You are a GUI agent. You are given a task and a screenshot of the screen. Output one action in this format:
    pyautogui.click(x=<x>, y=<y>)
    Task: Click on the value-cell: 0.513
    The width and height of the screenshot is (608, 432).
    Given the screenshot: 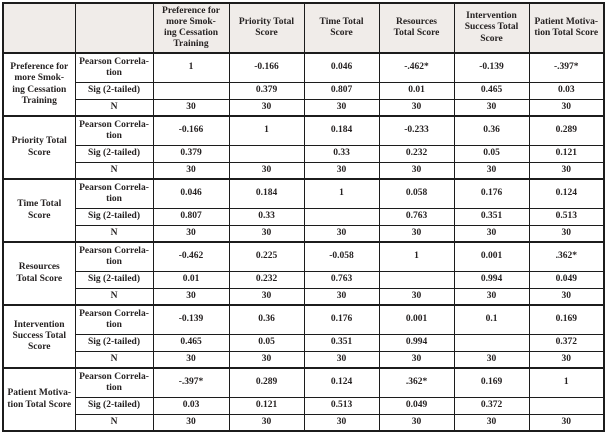 What is the action you would take?
    pyautogui.click(x=341, y=406)
    